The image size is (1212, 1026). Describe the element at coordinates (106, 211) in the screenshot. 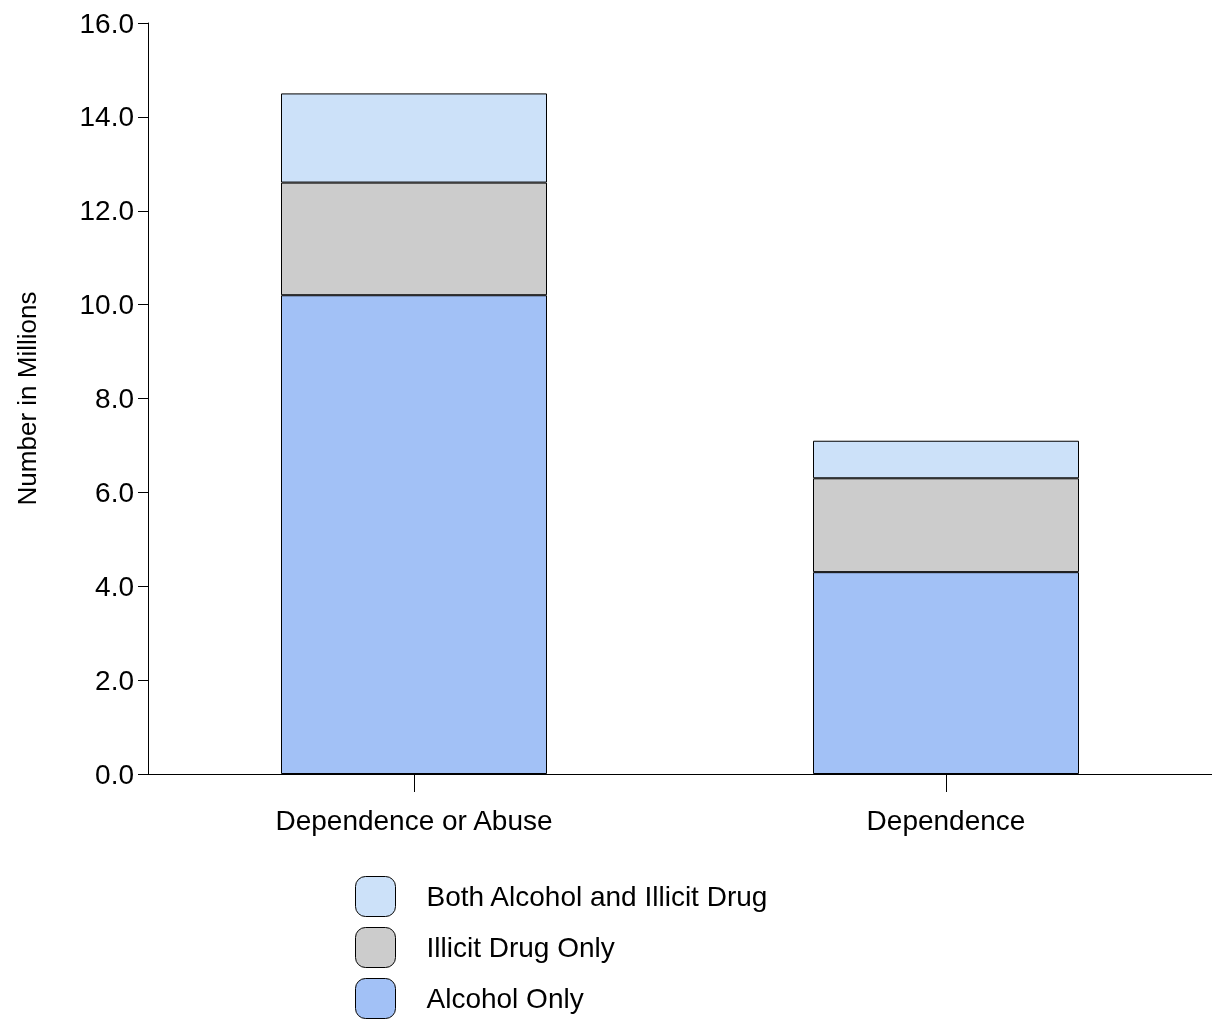

I see `y-tick-label: 12.0` at that location.